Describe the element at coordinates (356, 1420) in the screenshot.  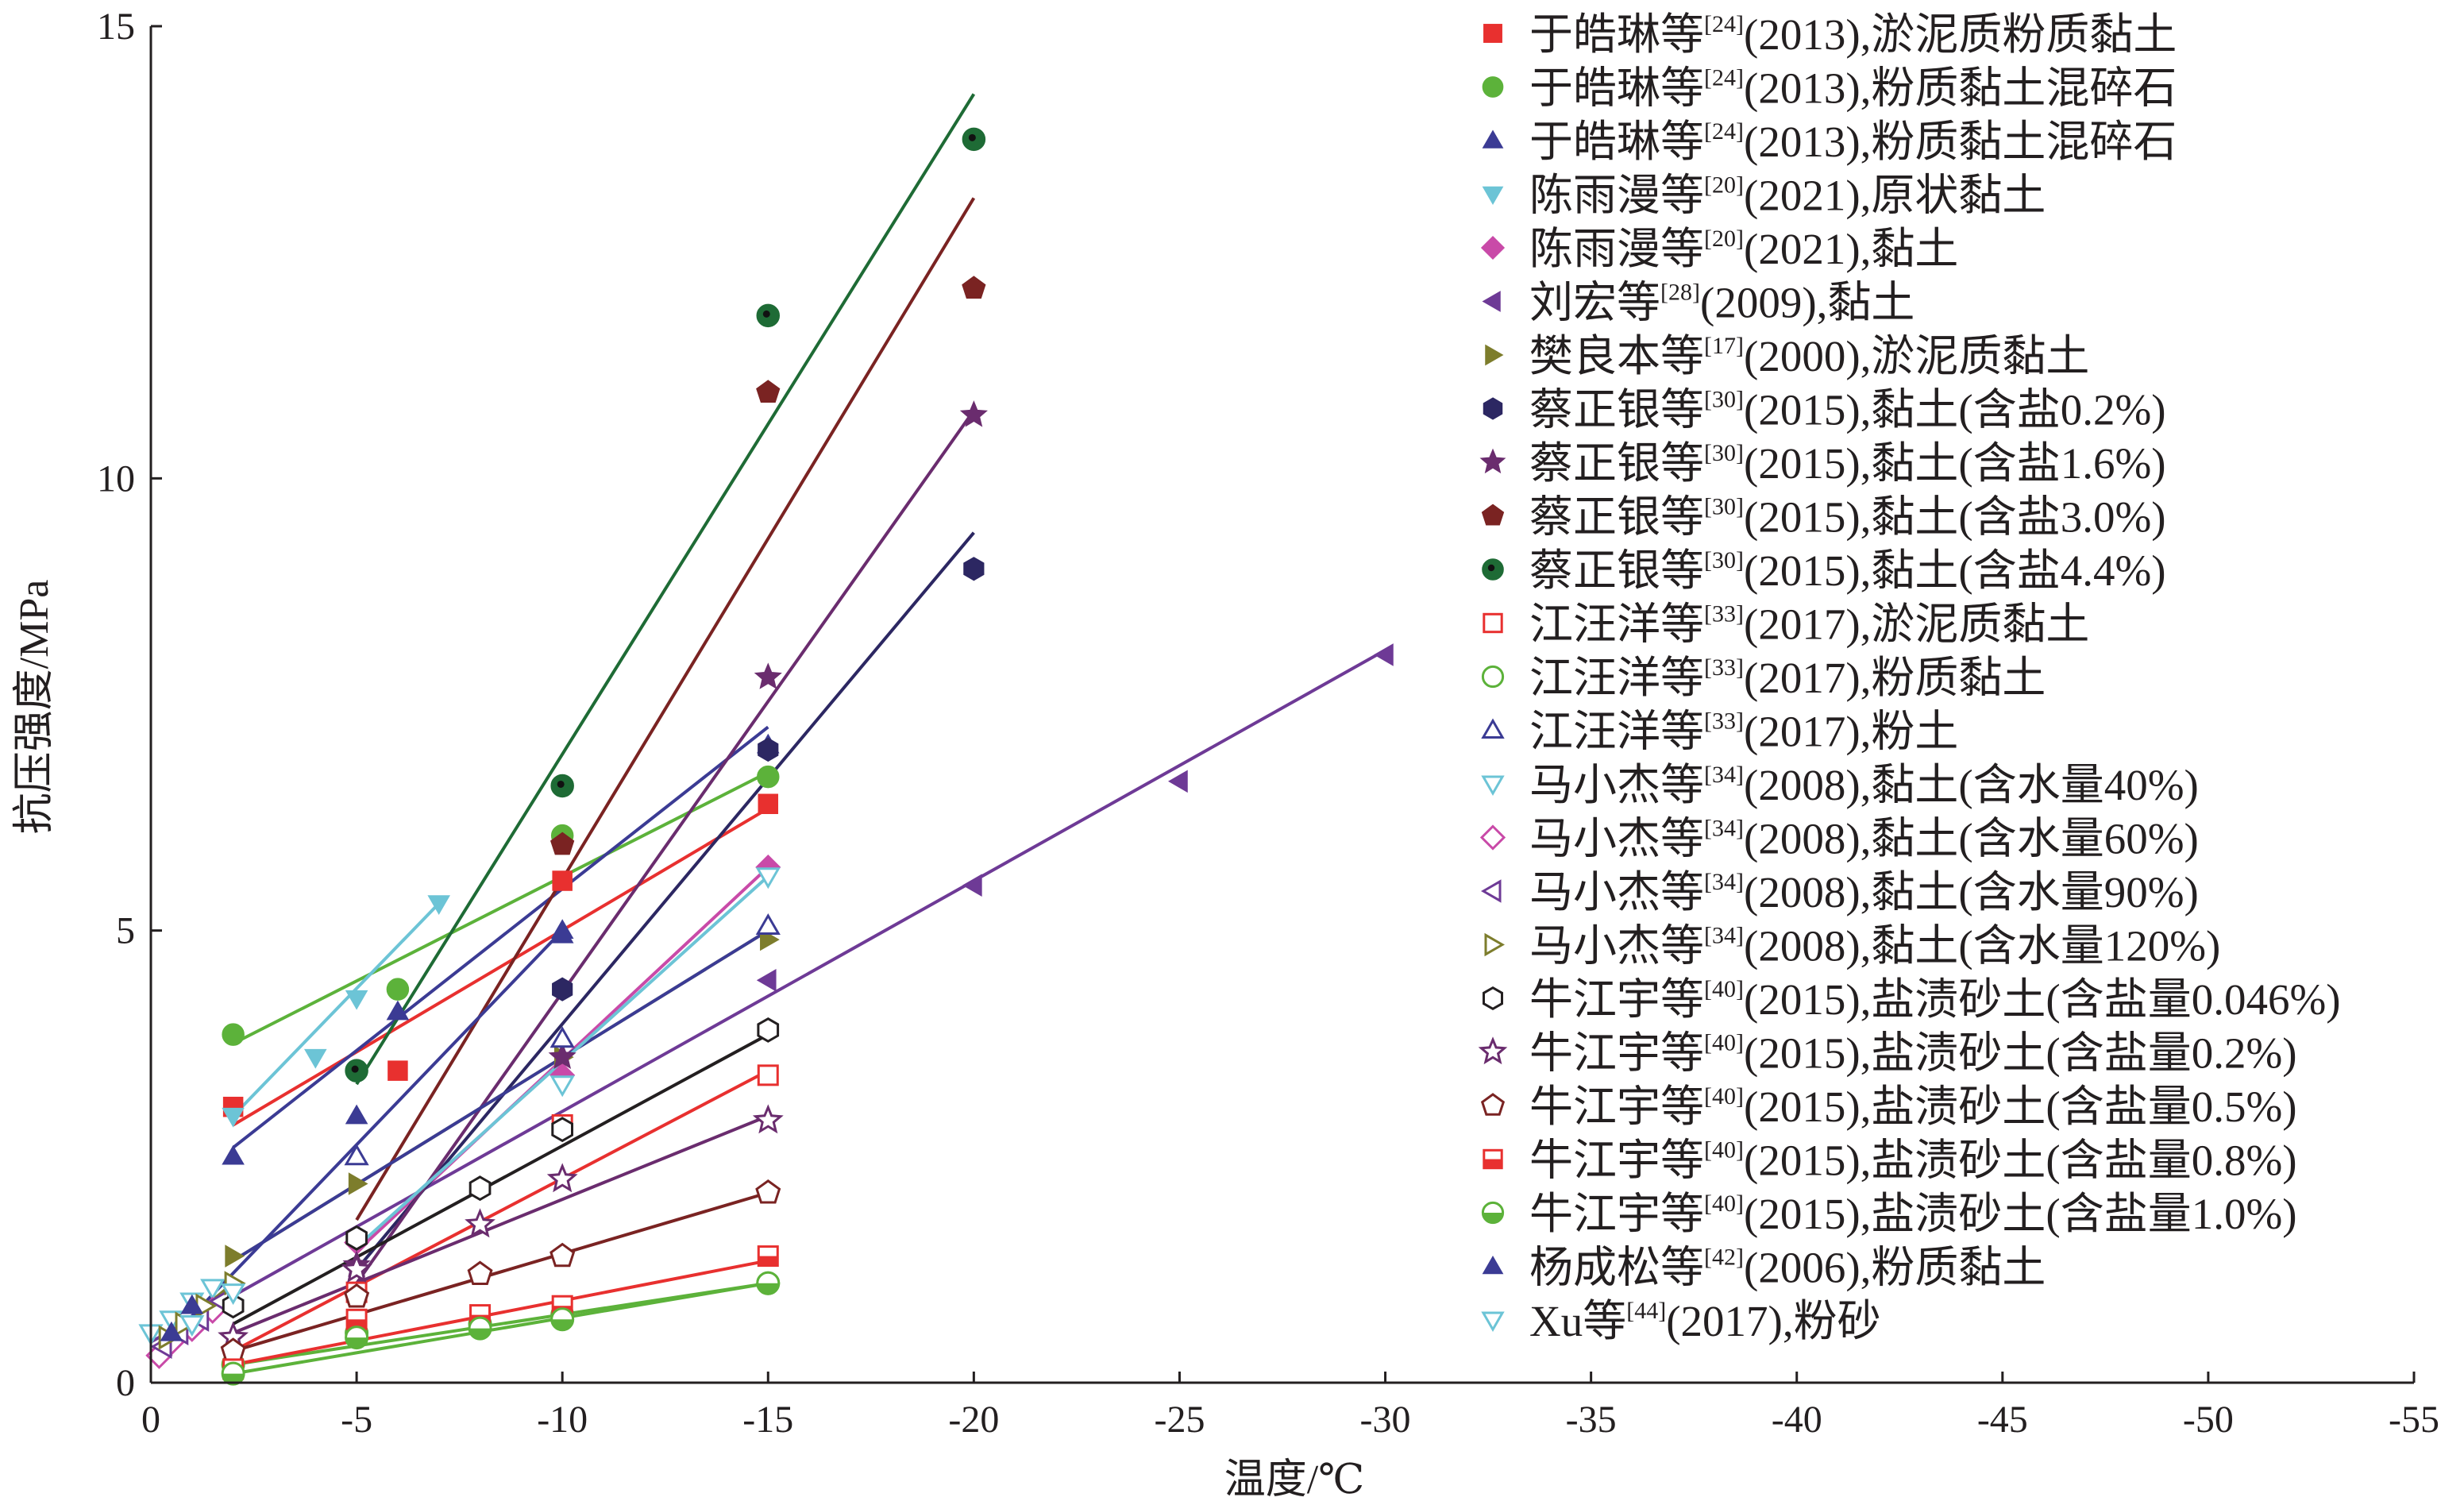
I see `x-tick-label: -5` at that location.